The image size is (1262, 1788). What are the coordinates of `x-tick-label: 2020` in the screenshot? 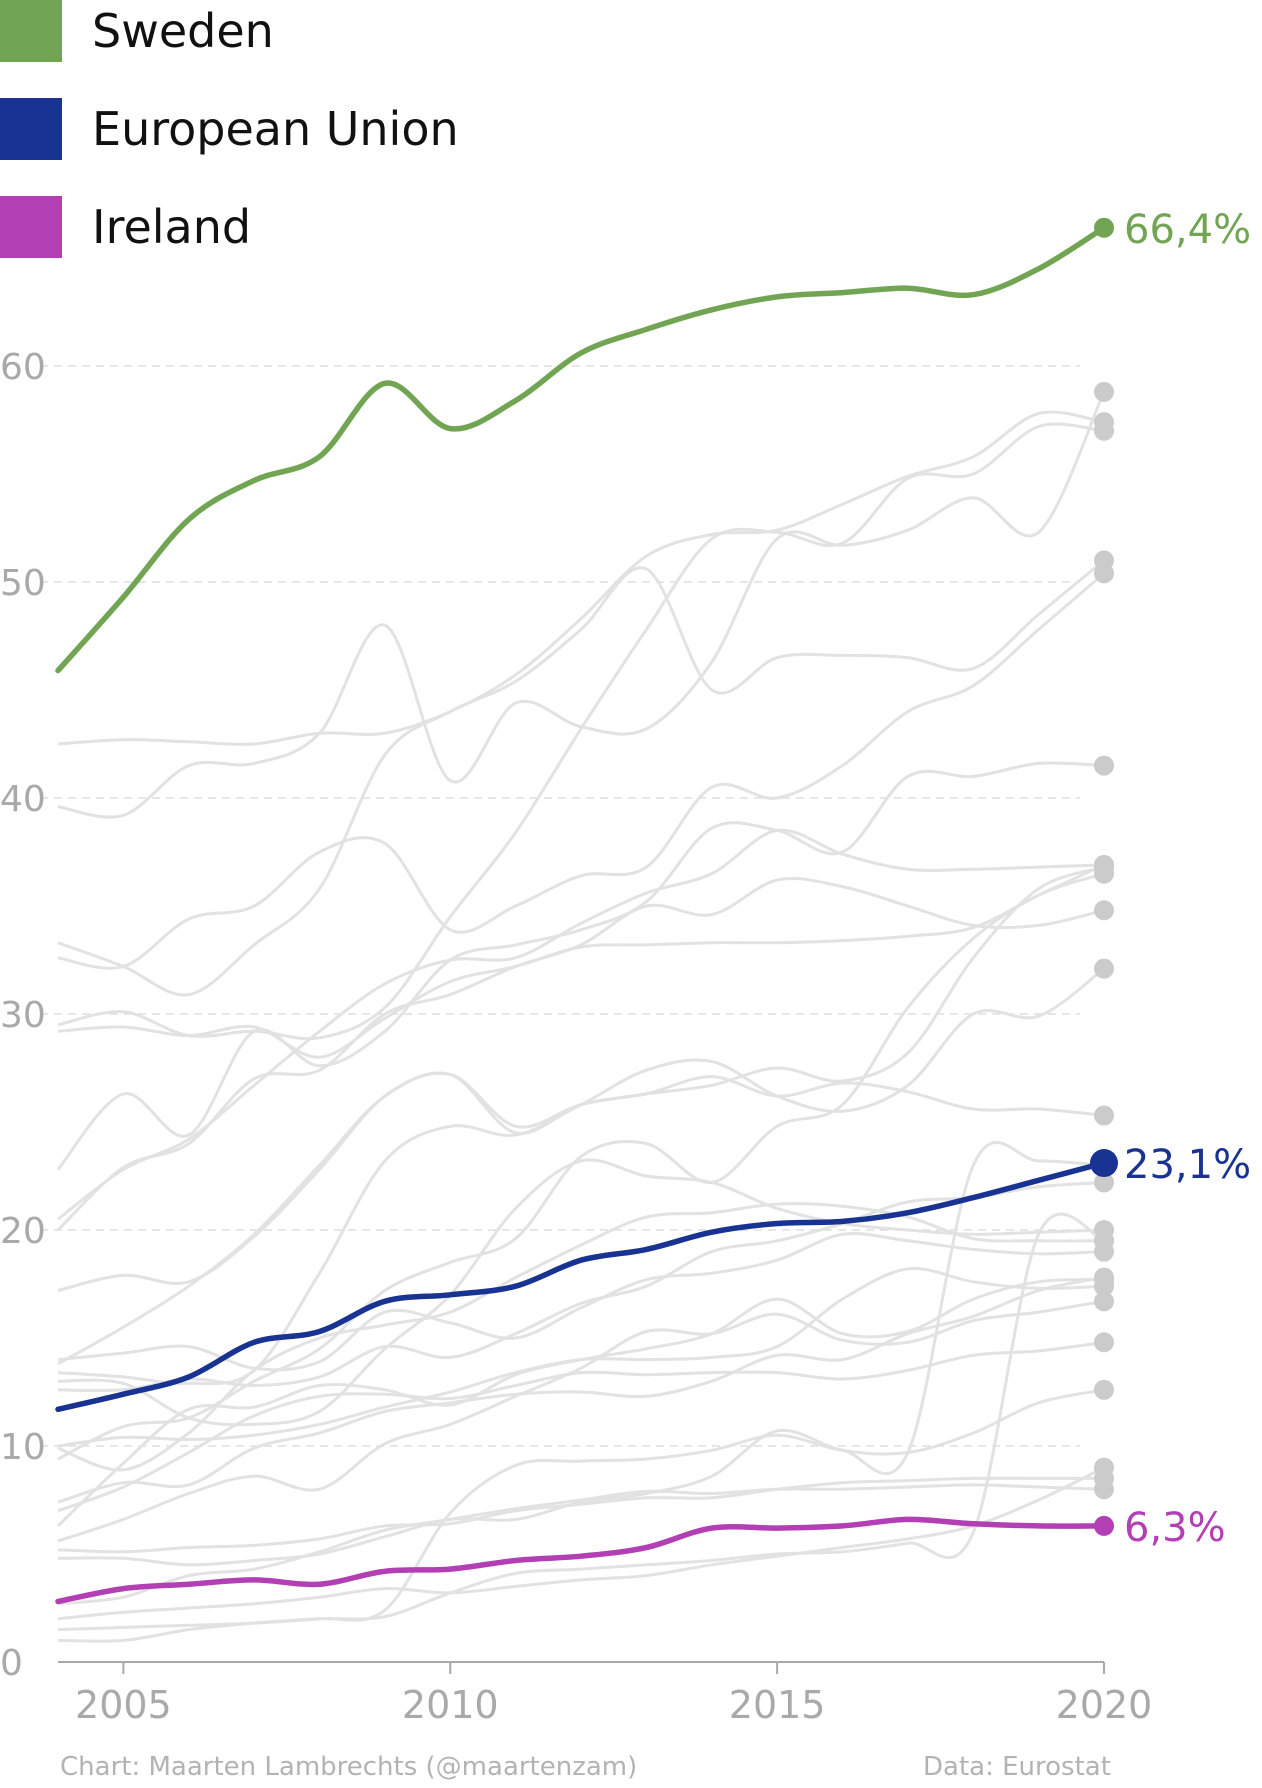 It's located at (1104, 1705).